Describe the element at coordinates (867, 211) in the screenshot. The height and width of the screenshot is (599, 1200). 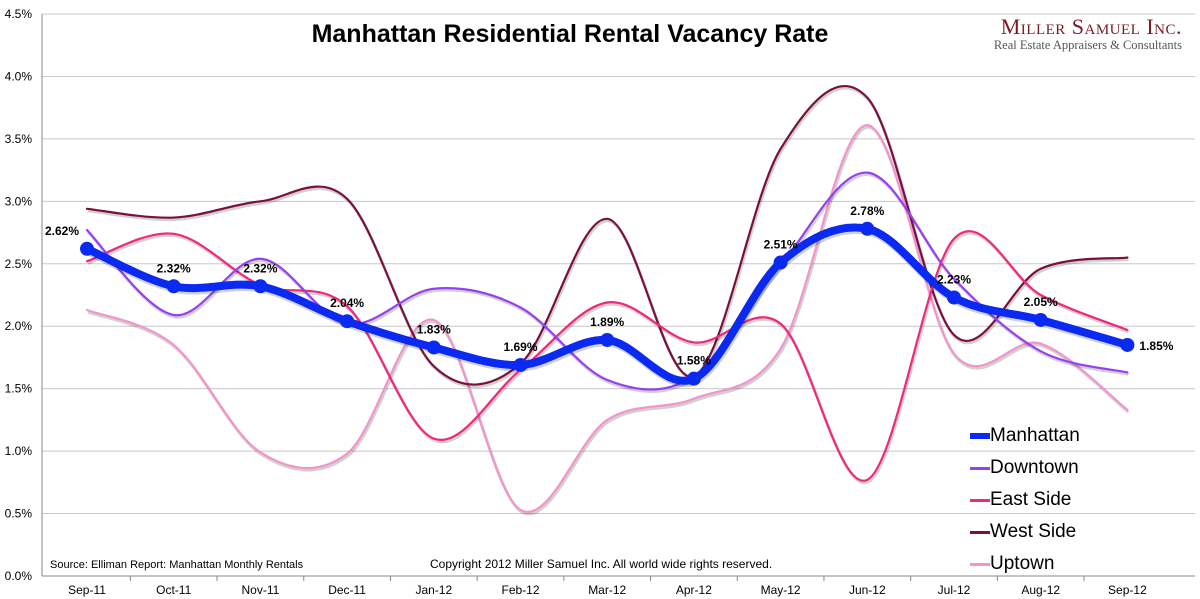
I see `data-label: 2.78%` at that location.